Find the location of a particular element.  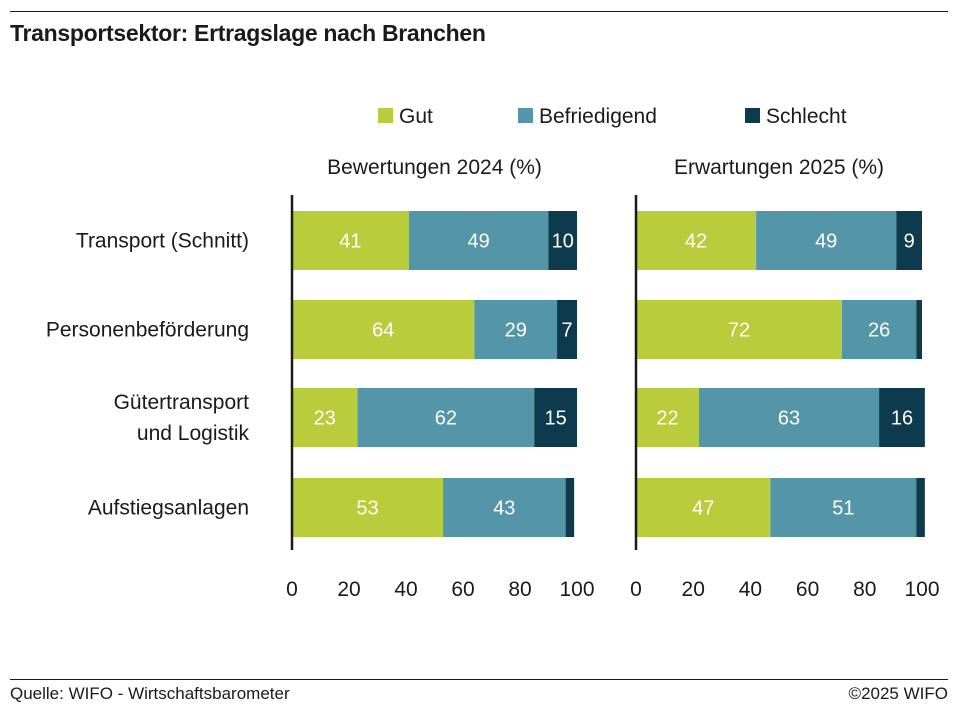

bar-panel0-cat0-gut is located at coordinates (350, 240).